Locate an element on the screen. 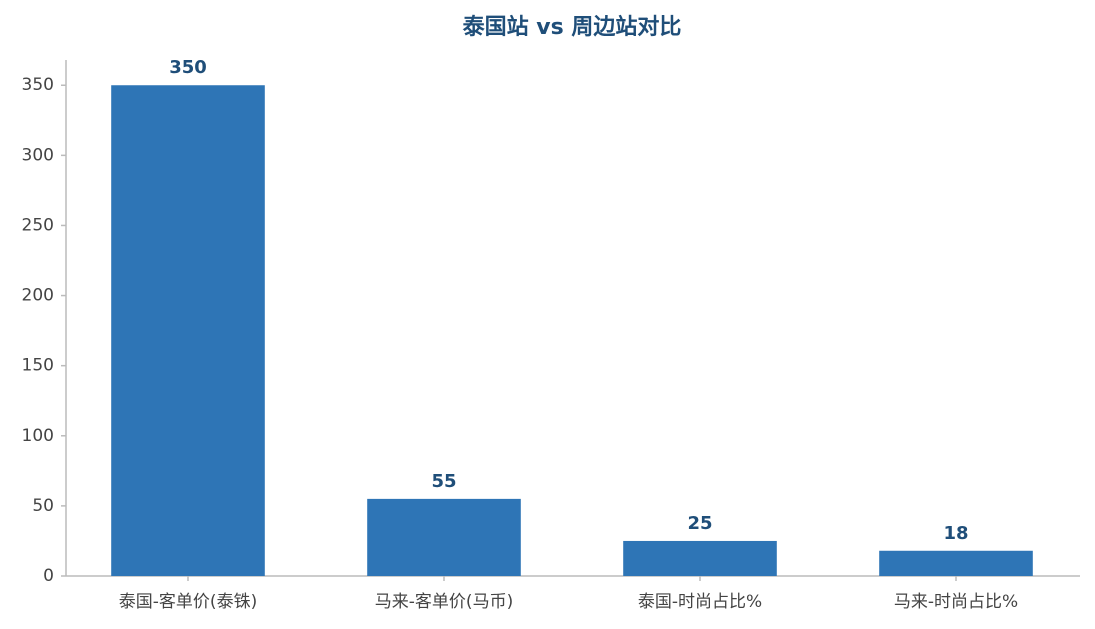  y-tick-label: 200 is located at coordinates (38, 296).